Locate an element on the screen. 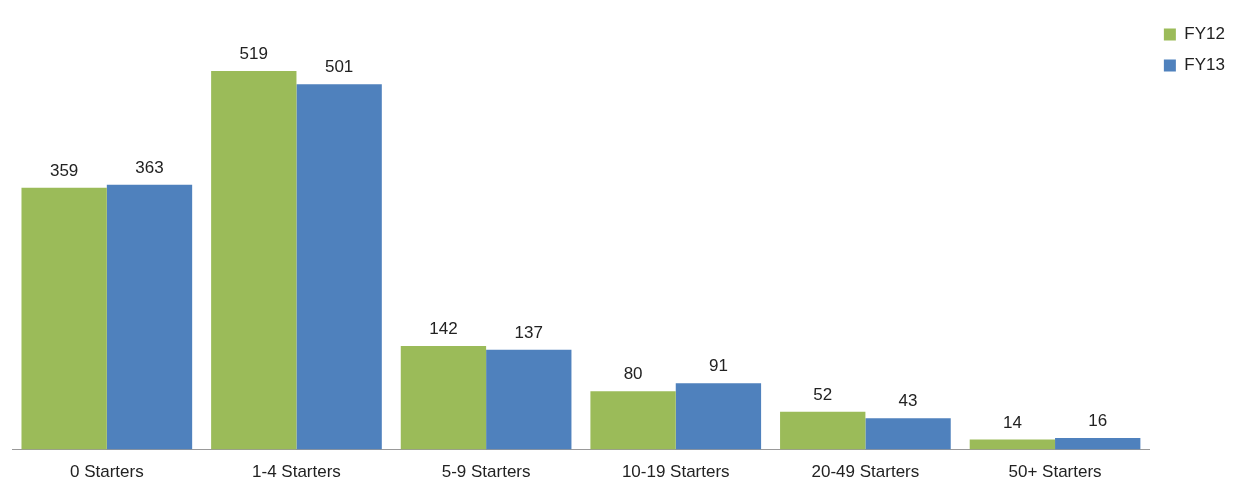 The width and height of the screenshot is (1247, 486). data-label: 137 is located at coordinates (528, 332).